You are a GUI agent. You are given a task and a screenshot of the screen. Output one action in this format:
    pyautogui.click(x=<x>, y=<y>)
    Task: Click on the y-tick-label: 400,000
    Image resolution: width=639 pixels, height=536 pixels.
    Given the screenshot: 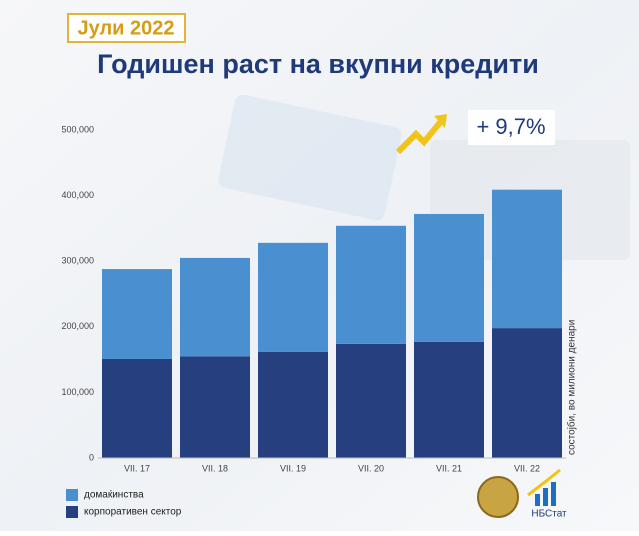 What is the action you would take?
    pyautogui.click(x=77, y=195)
    